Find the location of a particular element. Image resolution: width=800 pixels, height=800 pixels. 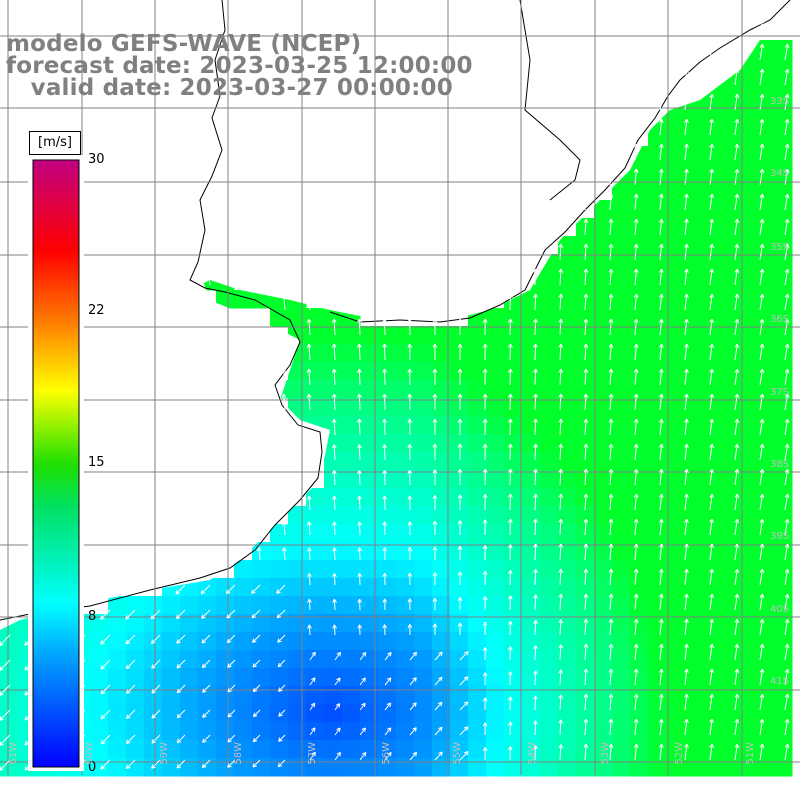

lat-label: 41S is located at coordinates (780, 681).